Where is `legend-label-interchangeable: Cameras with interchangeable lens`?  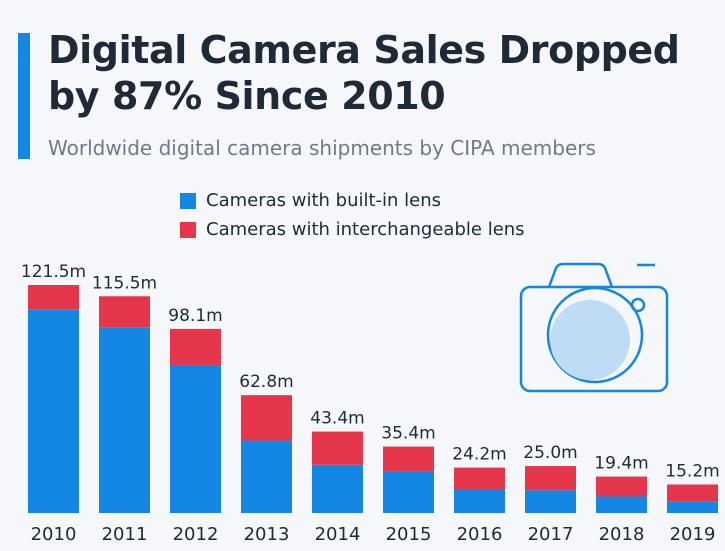 legend-label-interchangeable: Cameras with interchangeable lens is located at coordinates (365, 229).